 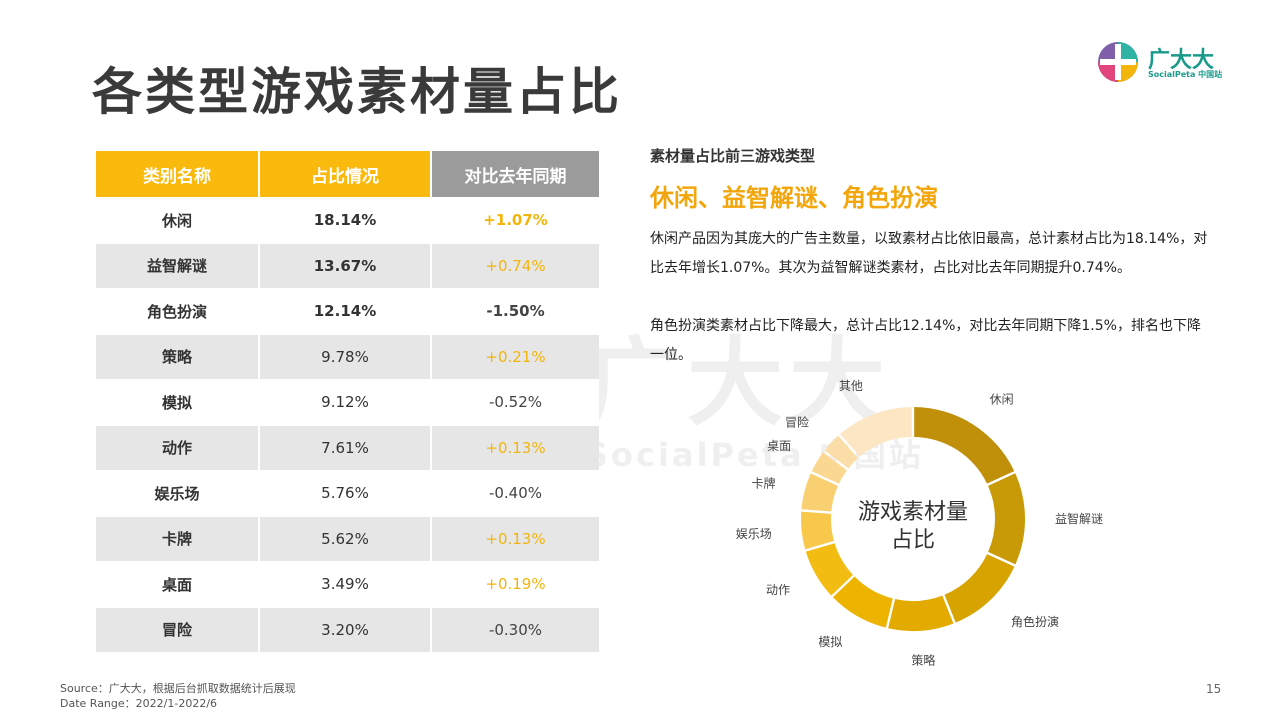 What do you see at coordinates (139, 703) in the screenshot?
I see `date-range-text: Date Range：2022/1-2022/6` at bounding box center [139, 703].